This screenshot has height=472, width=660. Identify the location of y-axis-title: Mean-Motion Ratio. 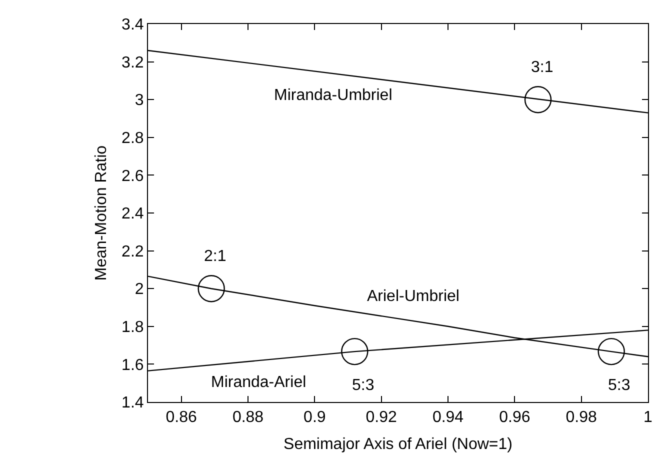
(101, 213).